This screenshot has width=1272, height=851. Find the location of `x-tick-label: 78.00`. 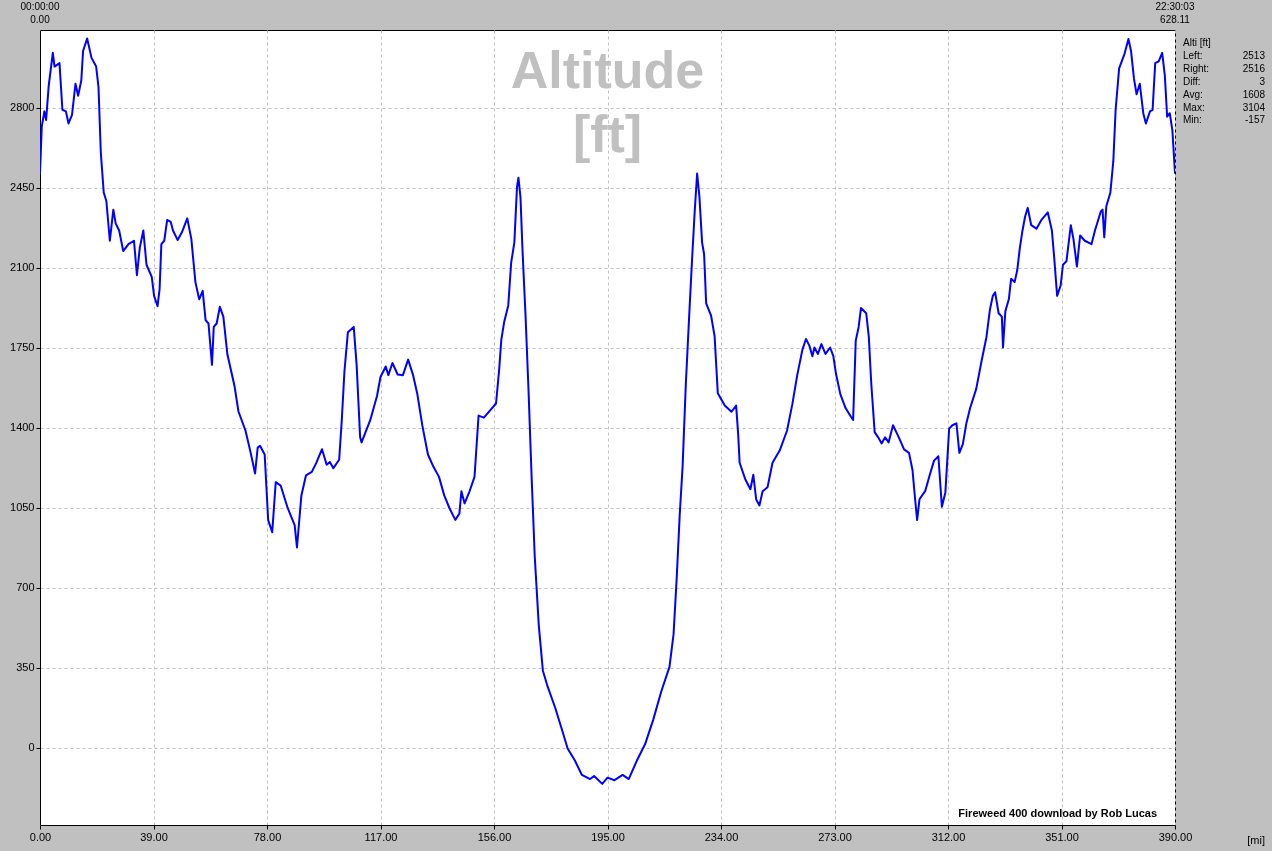

x-tick-label: 78.00 is located at coordinates (267, 836).